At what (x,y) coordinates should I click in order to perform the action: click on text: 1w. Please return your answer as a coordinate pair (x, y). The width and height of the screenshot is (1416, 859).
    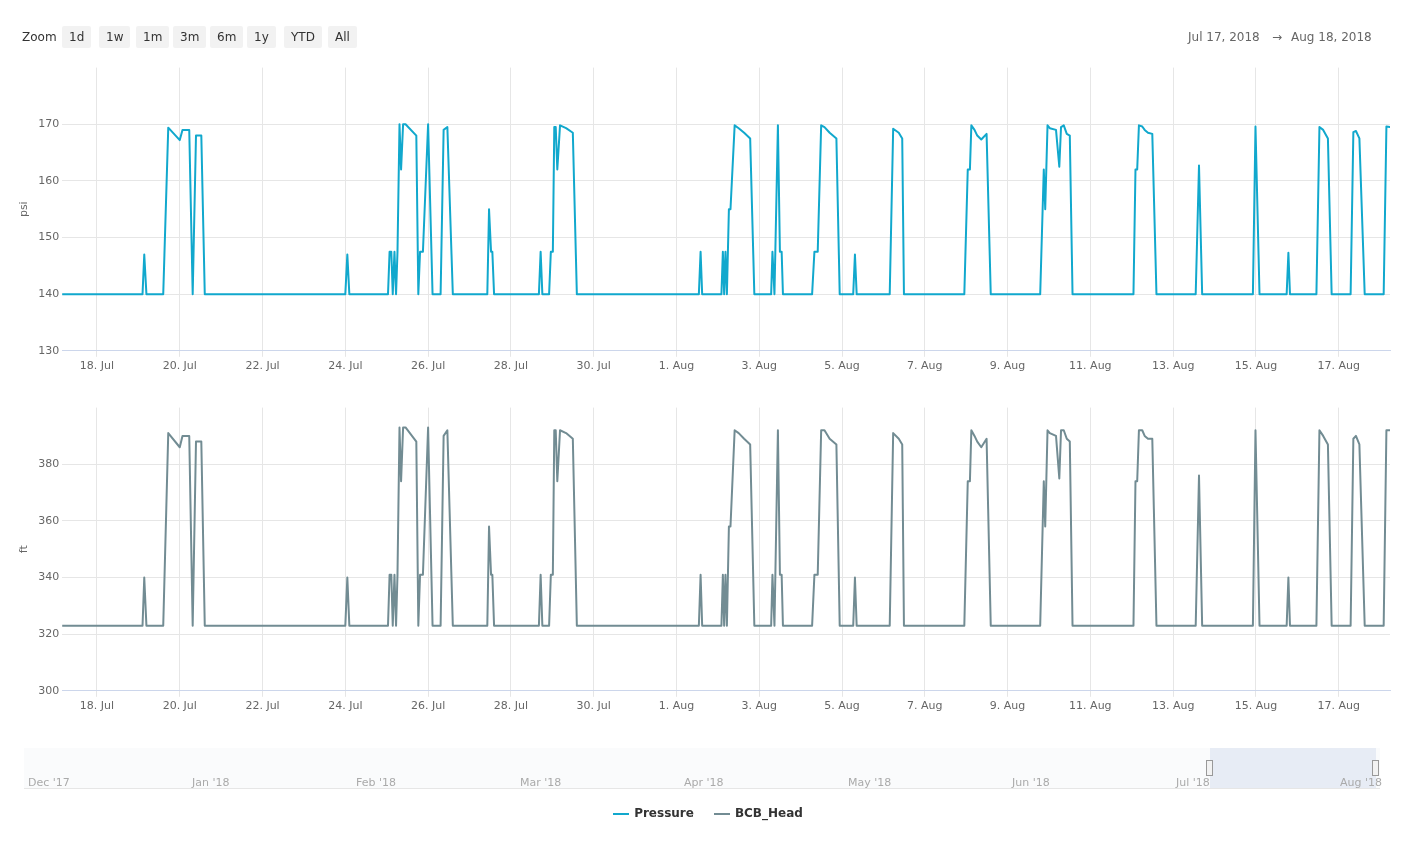
    Looking at the image, I should click on (115, 37).